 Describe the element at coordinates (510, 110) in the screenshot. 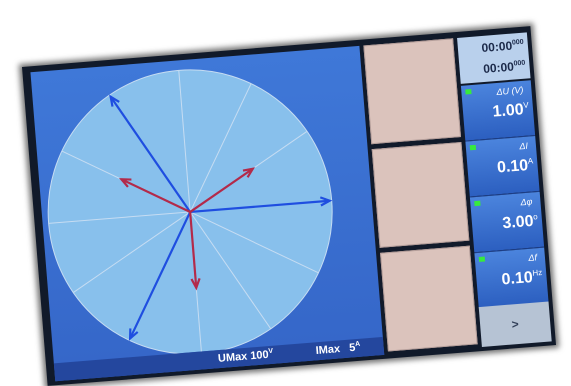

I see `param-value: 1.00V` at that location.